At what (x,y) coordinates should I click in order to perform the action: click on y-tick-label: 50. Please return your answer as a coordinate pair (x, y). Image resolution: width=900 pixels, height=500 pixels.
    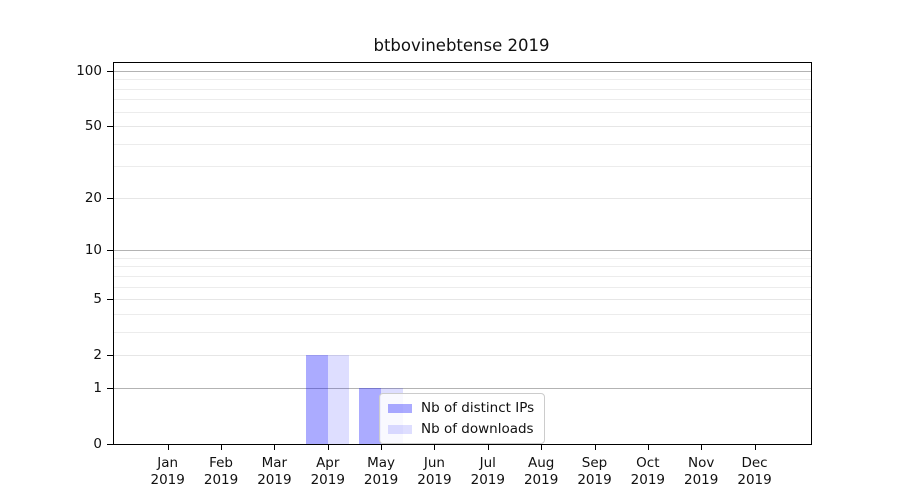
    Looking at the image, I should click on (93, 126).